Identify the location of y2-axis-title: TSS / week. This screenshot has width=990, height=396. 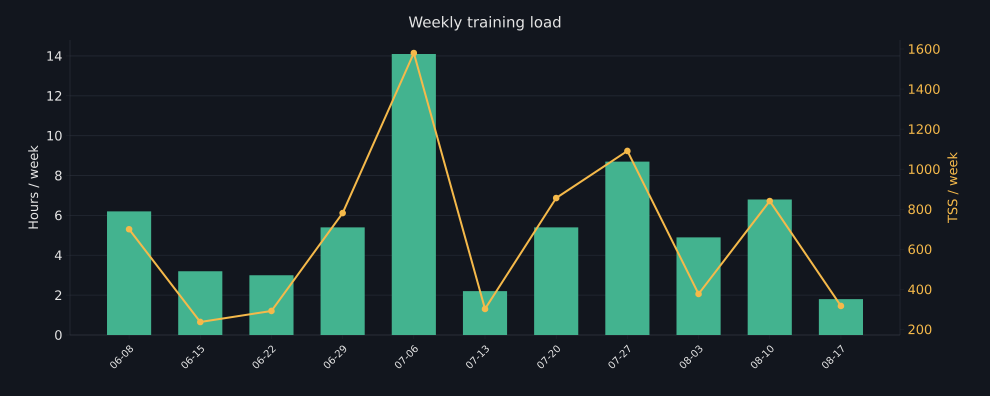
(952, 188).